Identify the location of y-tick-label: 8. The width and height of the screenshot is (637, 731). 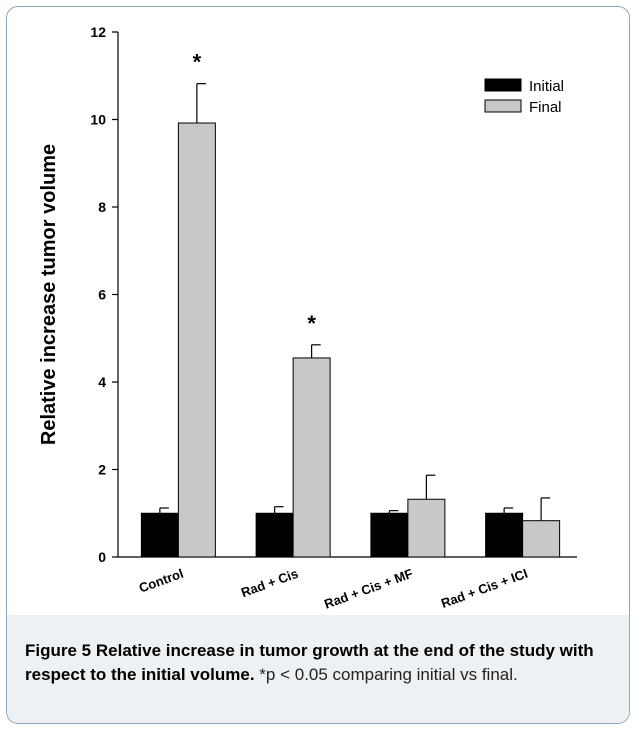
(102, 207).